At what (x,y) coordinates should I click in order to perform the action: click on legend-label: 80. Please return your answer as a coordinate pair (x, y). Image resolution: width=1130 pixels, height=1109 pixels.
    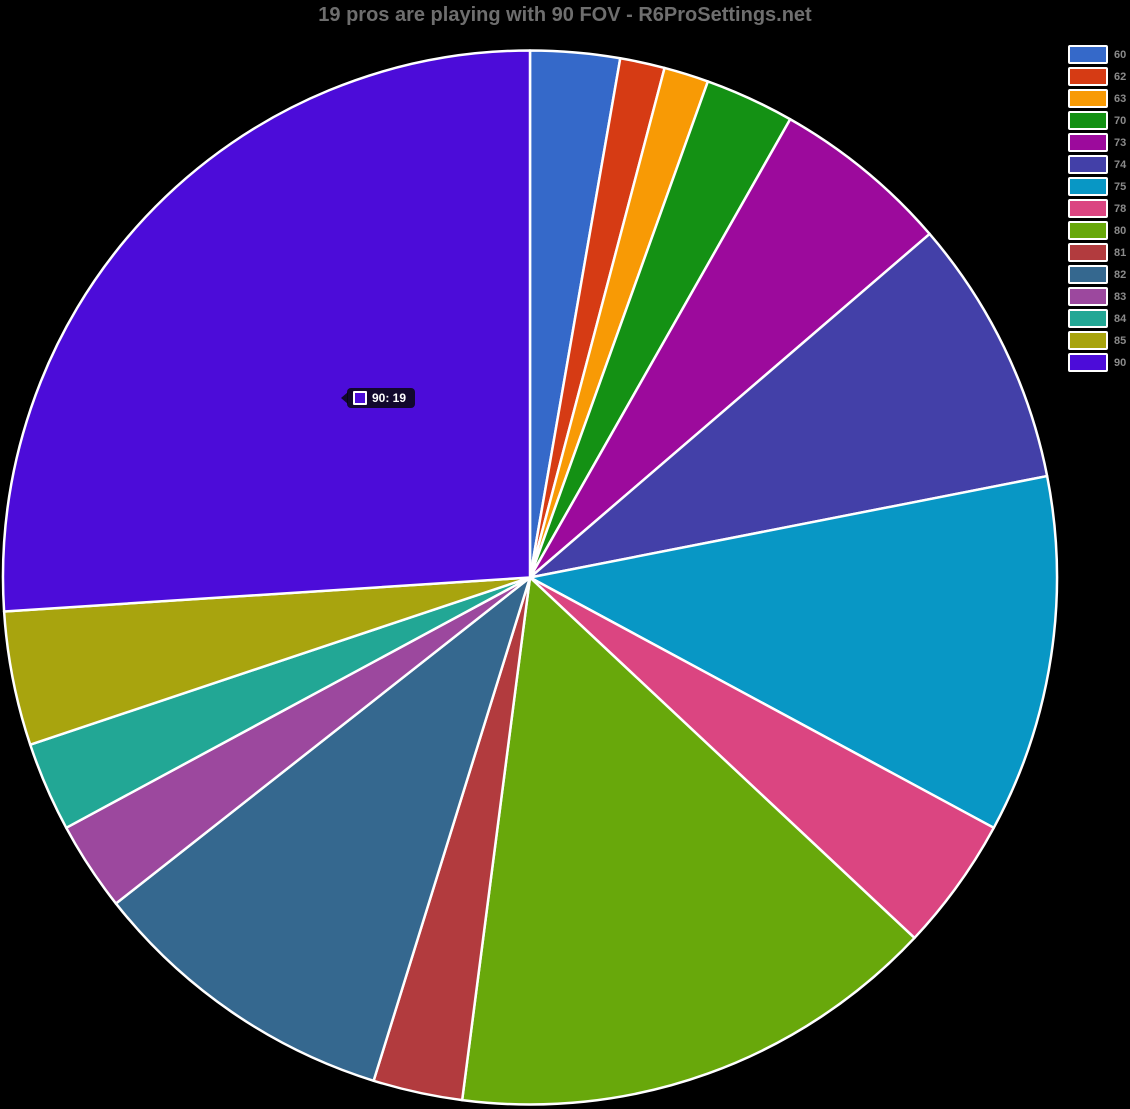
    Looking at the image, I should click on (1120, 230).